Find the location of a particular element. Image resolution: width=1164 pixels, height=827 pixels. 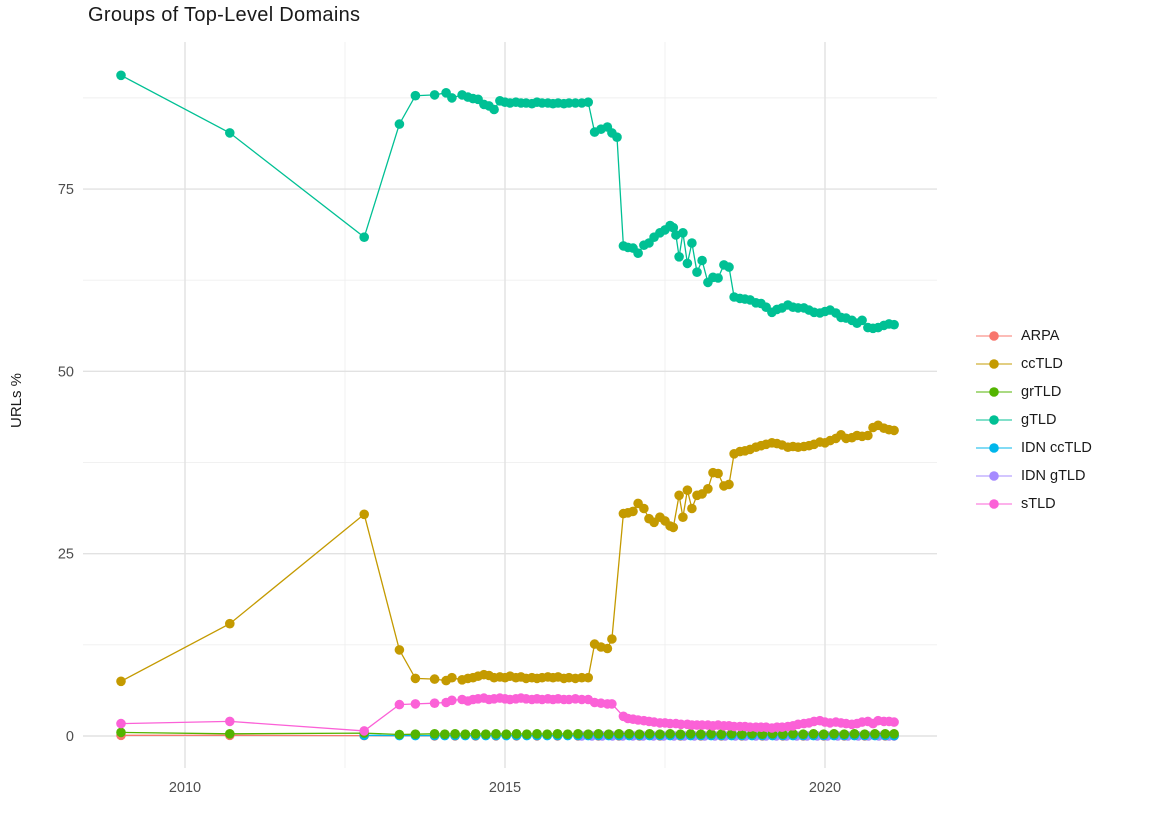

legend-item-idn-cctld: IDN ccTLD is located at coordinates (1033, 448).